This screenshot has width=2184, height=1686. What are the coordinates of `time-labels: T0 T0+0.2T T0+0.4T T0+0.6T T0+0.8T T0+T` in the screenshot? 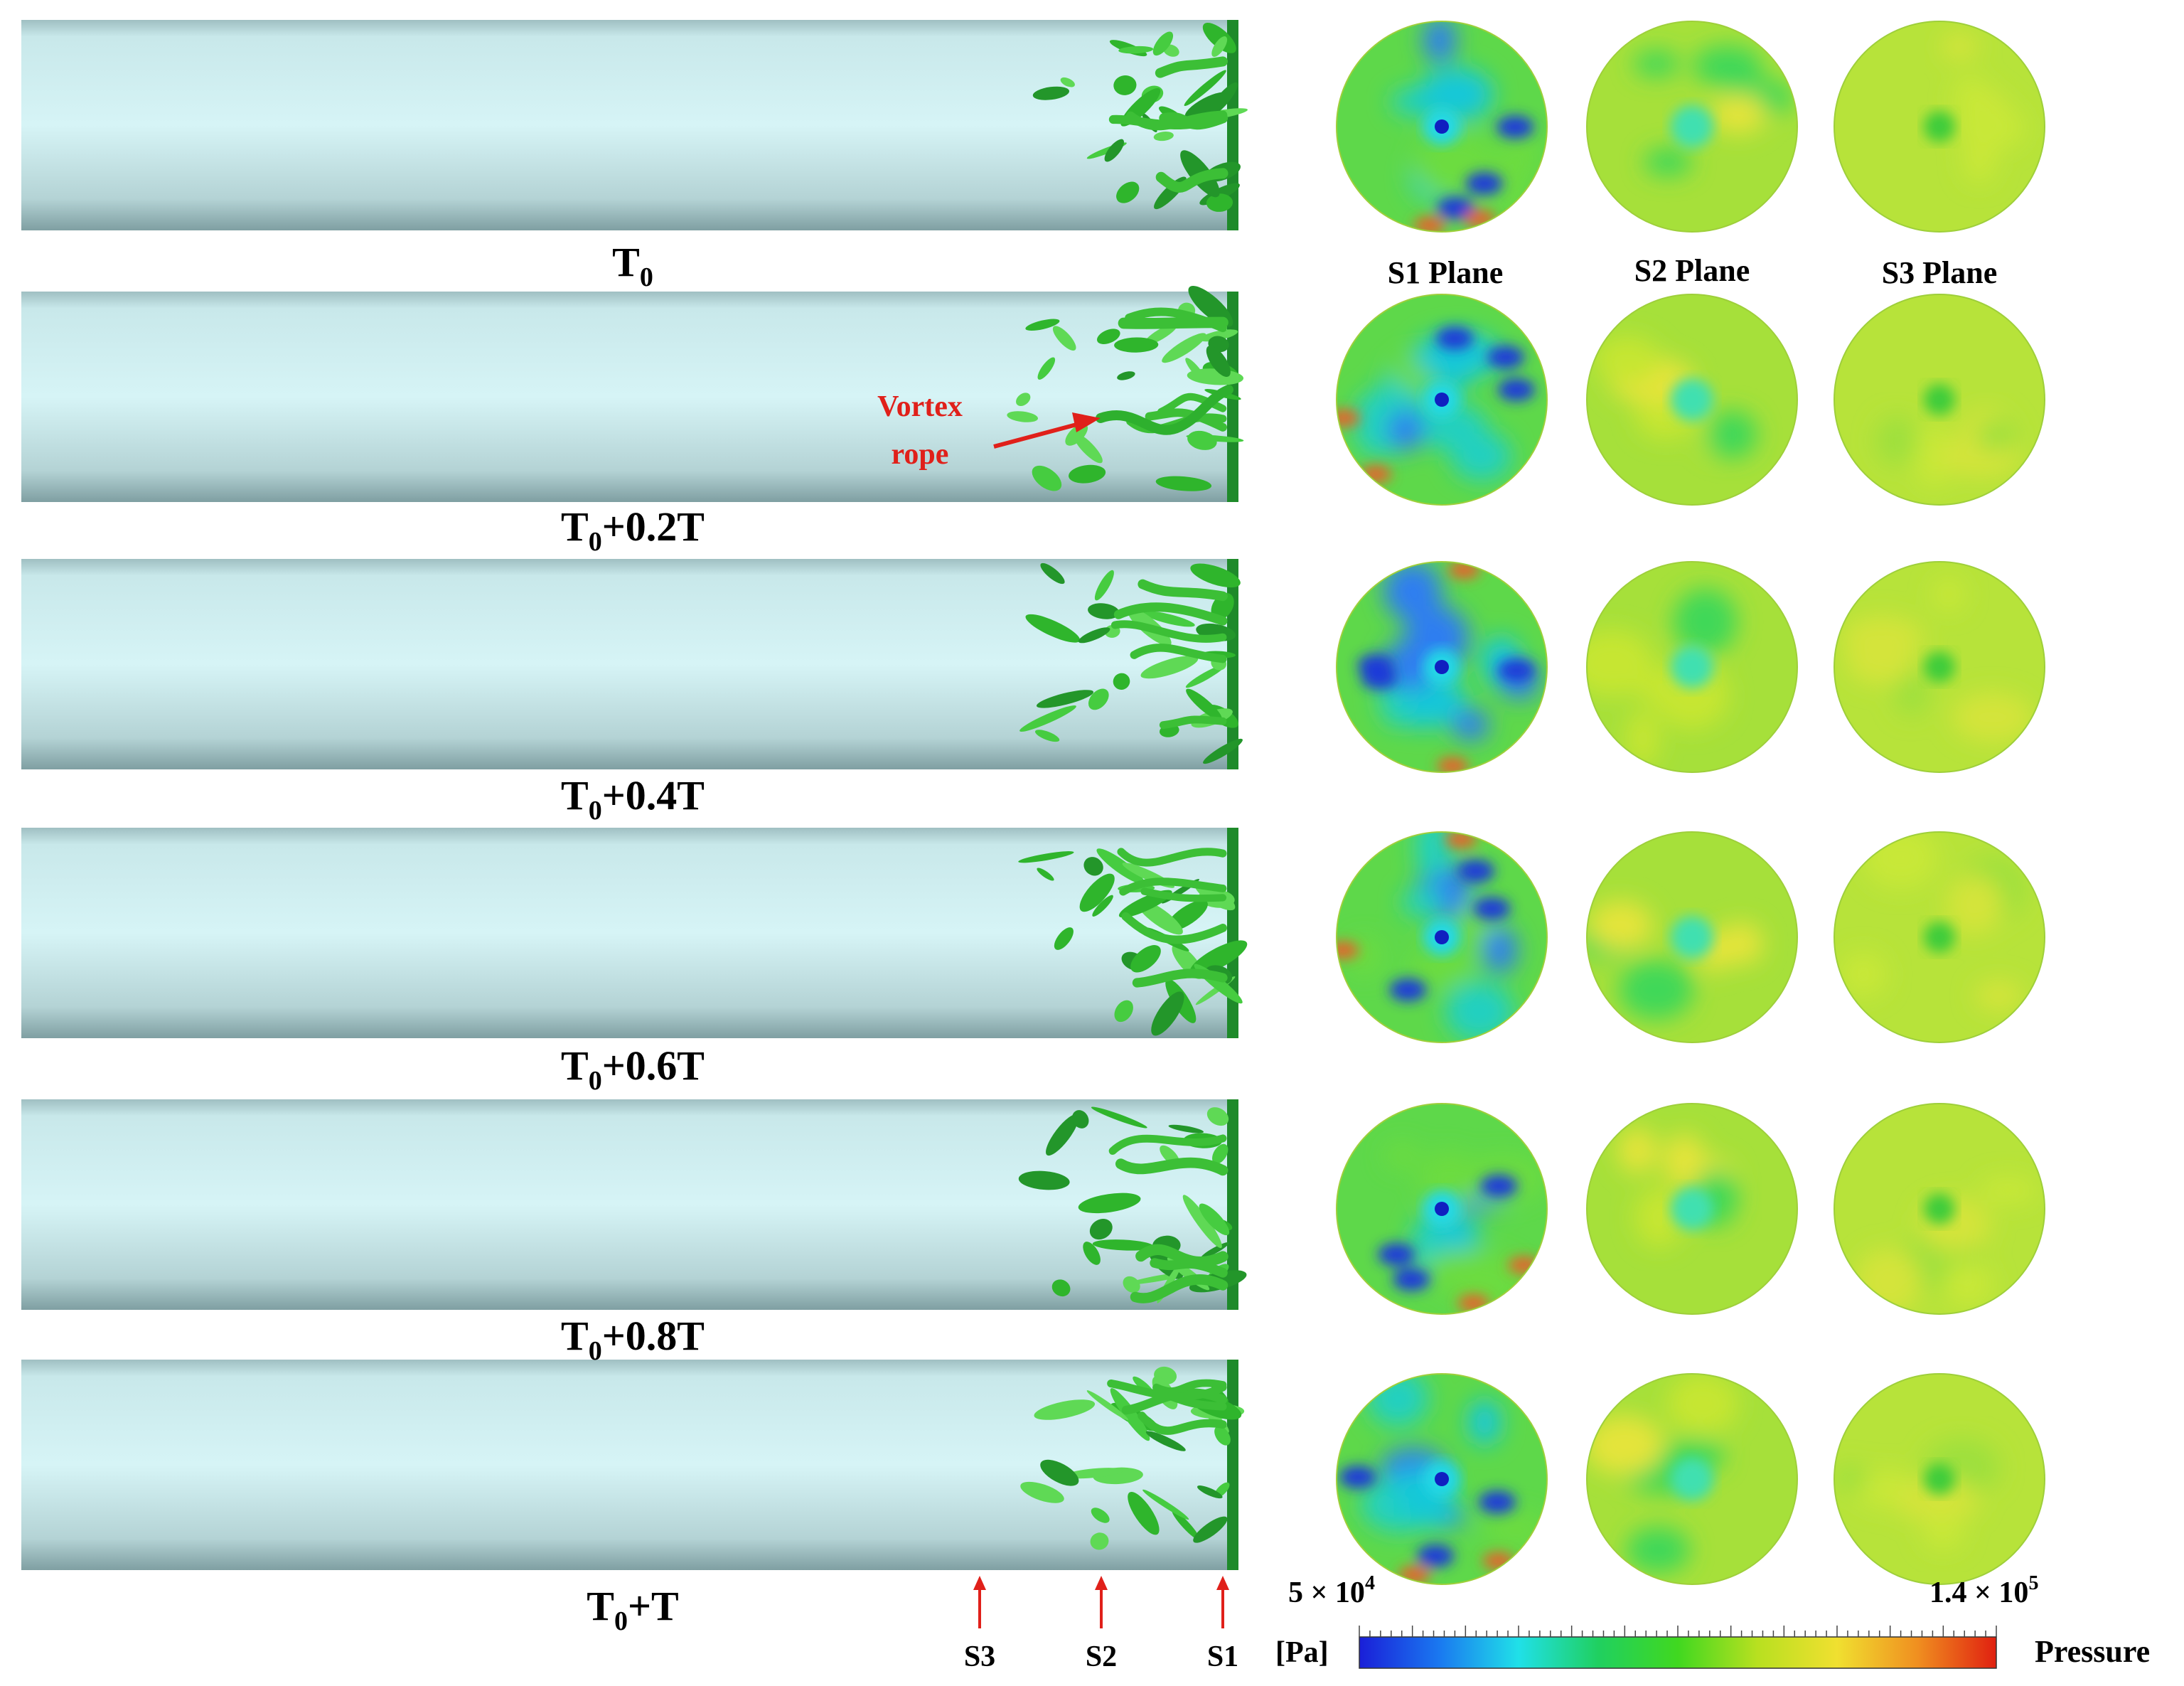 It's located at (633, 937).